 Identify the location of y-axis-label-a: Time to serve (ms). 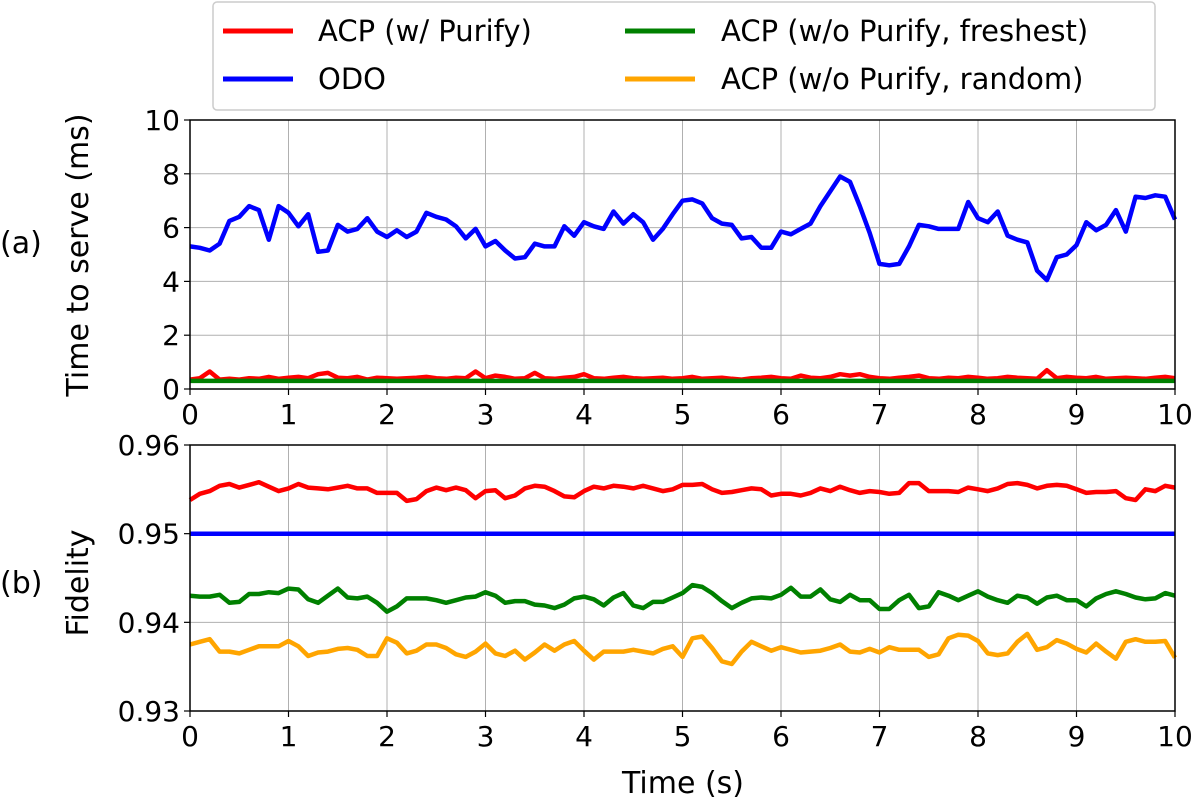
(78, 255).